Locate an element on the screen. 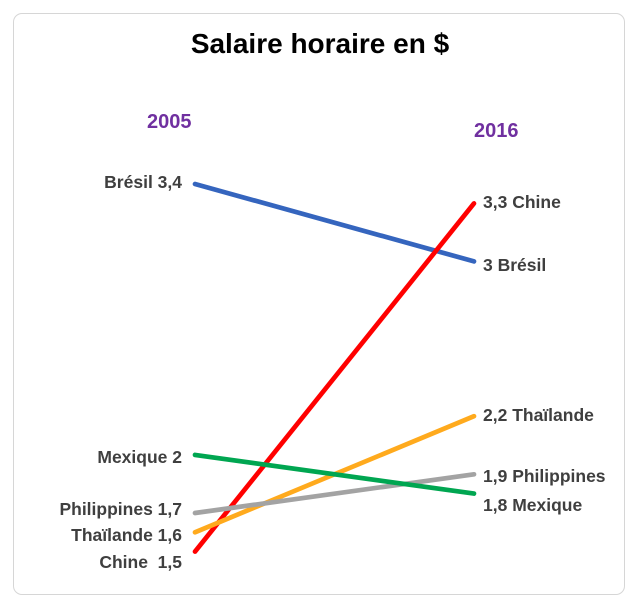  slope-line-mexique is located at coordinates (334, 474).